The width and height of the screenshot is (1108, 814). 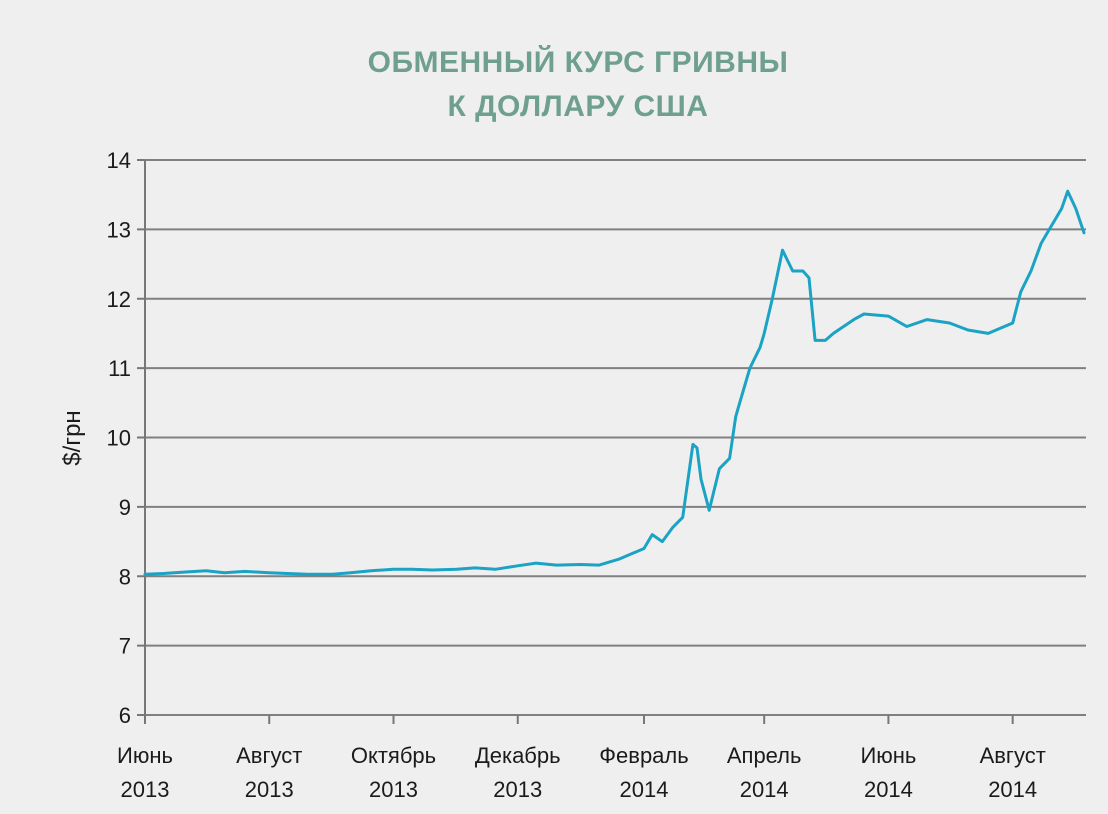 I want to click on x-tick-label-month-7: Август, so click(x=1013, y=755).